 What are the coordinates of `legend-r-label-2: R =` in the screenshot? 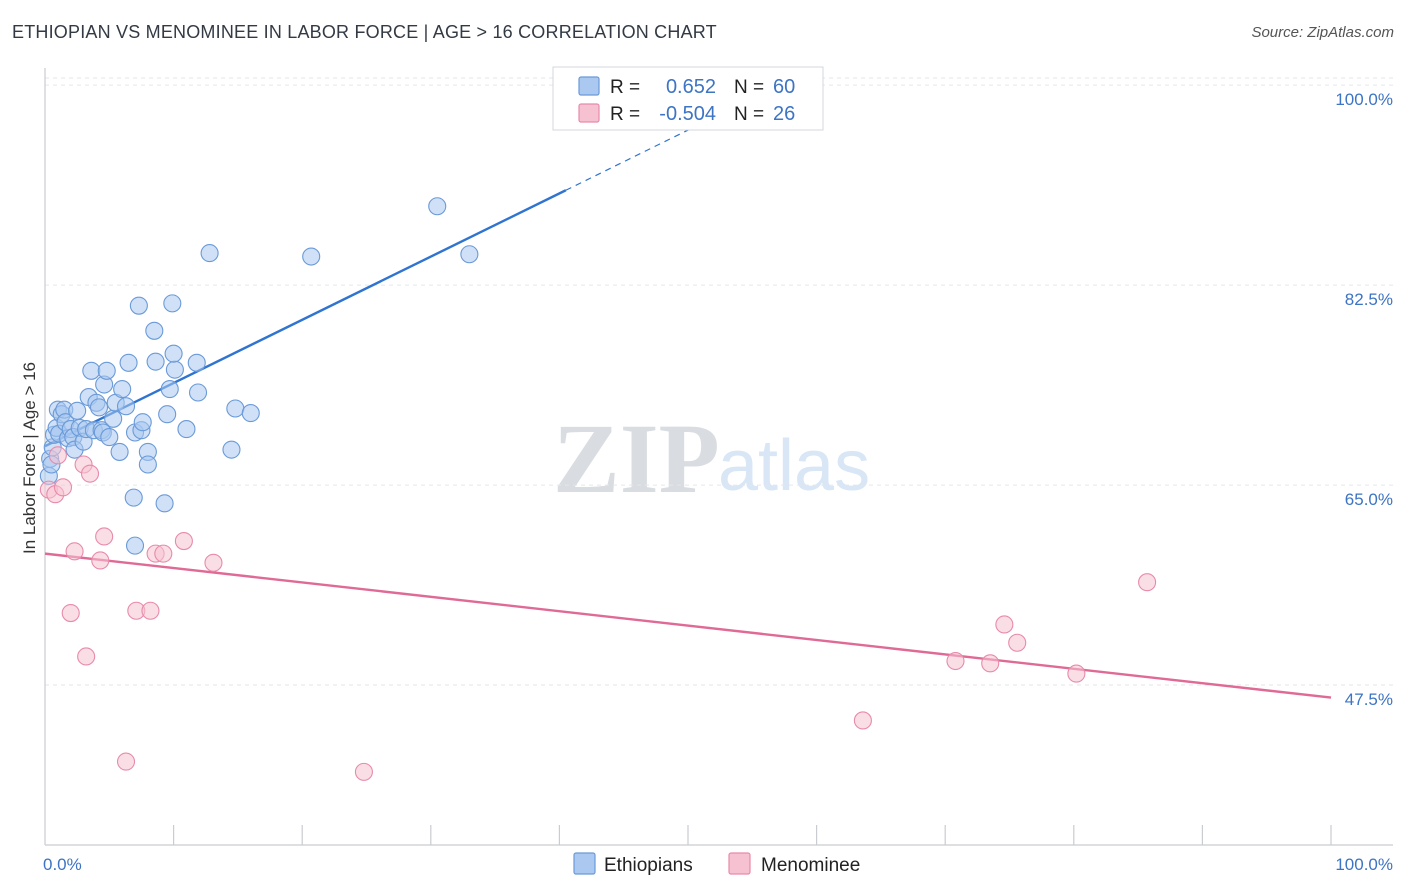 It's located at (625, 114).